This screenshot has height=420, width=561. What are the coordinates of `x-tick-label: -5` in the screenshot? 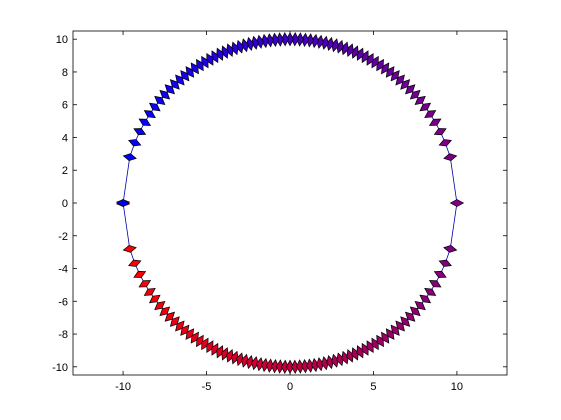 It's located at (207, 387).